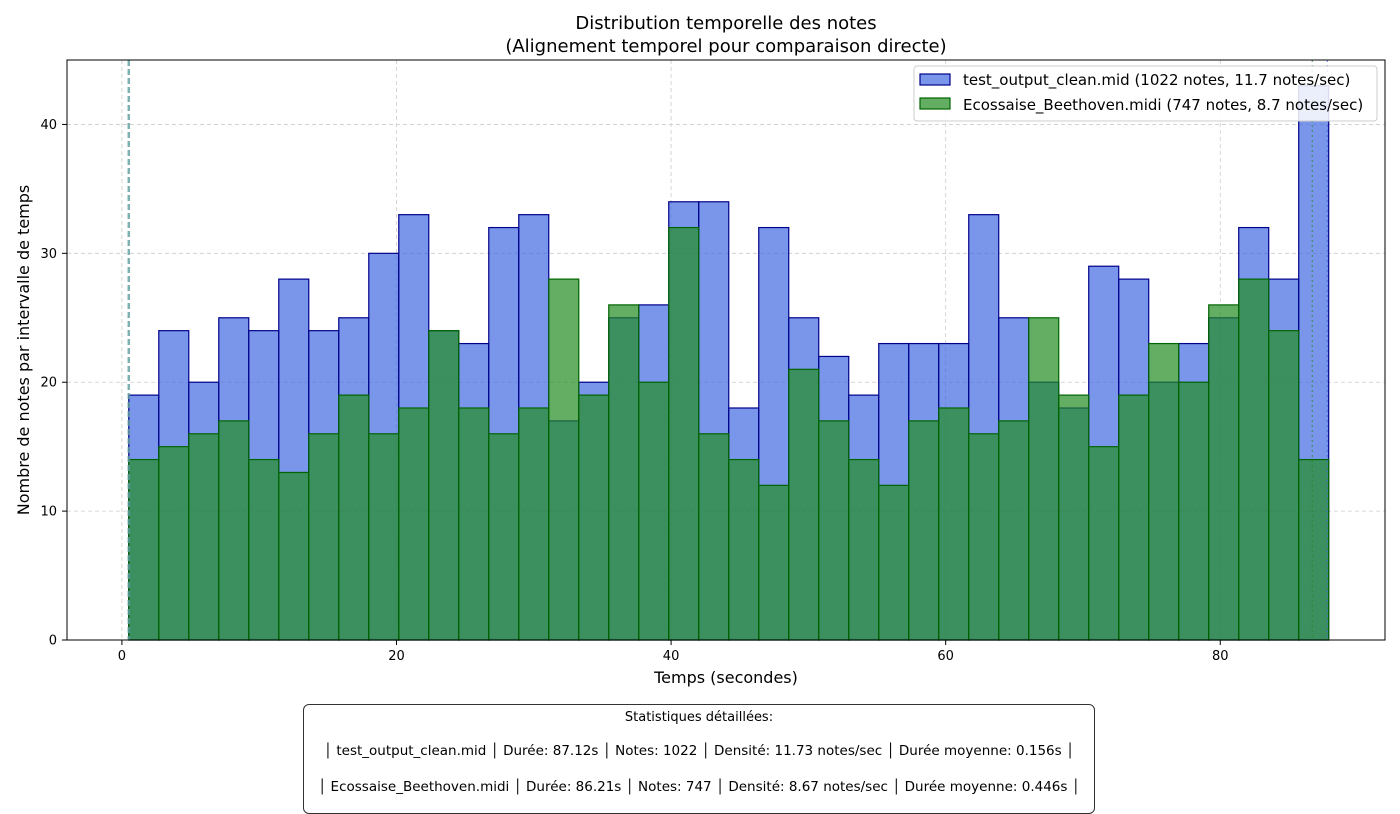 The height and width of the screenshot is (814, 1400). What do you see at coordinates (699, 717) in the screenshot?
I see `statistics-title: Statistiques détaillées:` at bounding box center [699, 717].